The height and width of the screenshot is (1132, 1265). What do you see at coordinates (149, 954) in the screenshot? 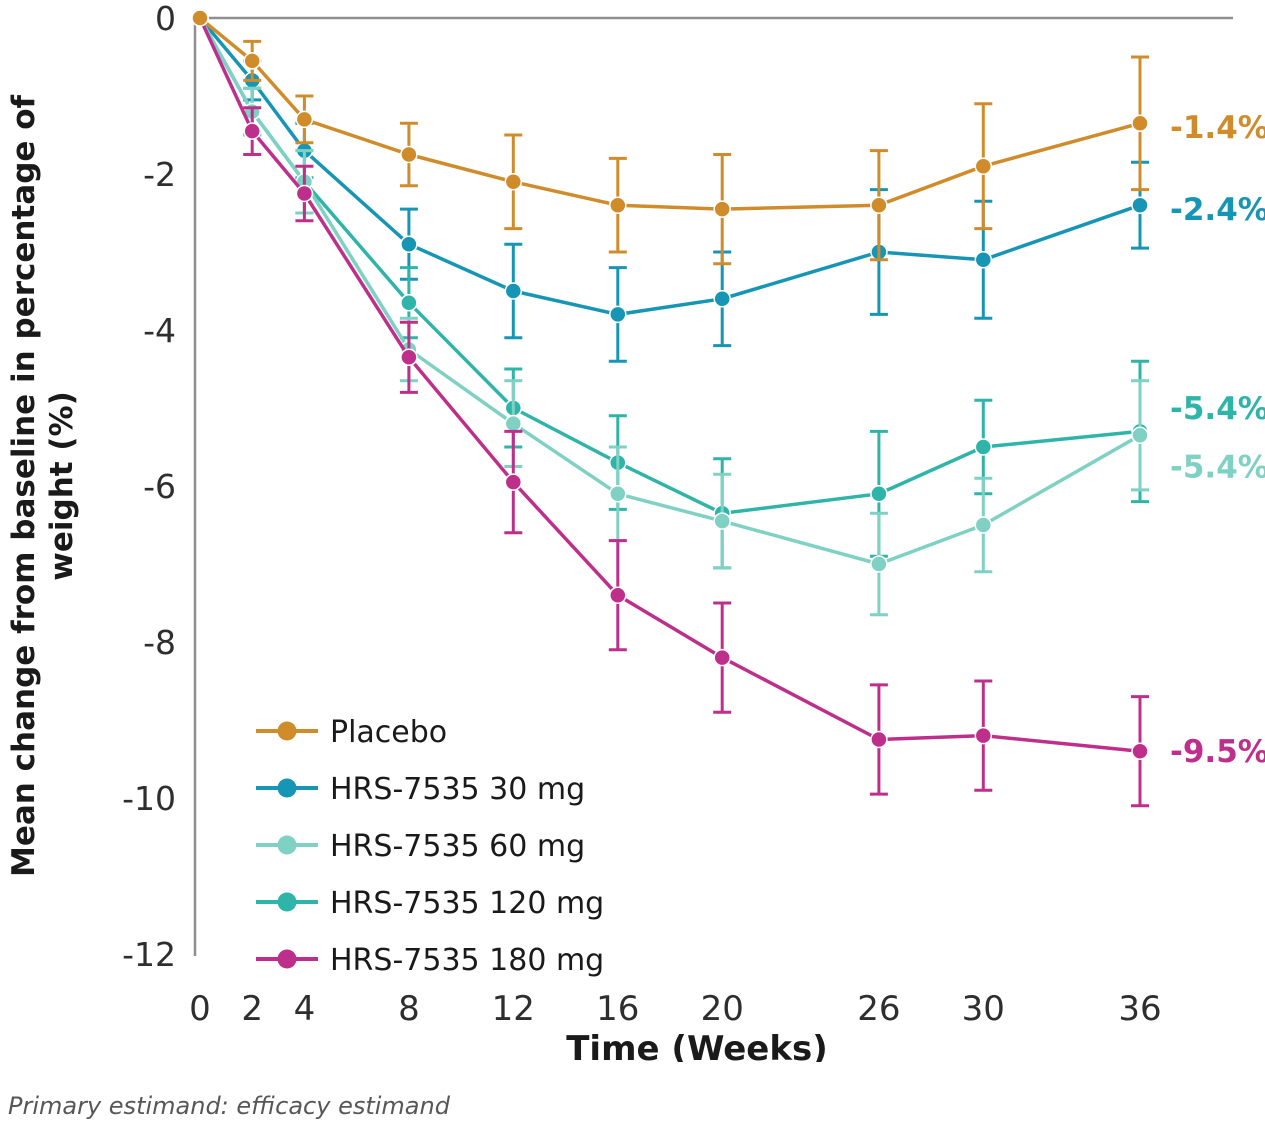
I see `svg-text: -12` at bounding box center [149, 954].